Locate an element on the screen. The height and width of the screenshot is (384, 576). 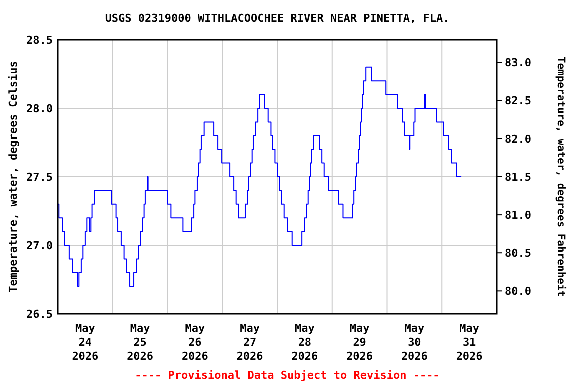
x-tick-label: May 25 2026 is located at coordinates (140, 342).